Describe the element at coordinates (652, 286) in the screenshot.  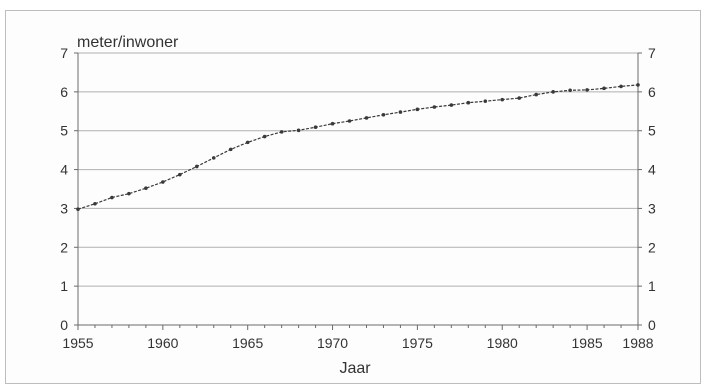
I see `y-tick-label-right: 1` at that location.